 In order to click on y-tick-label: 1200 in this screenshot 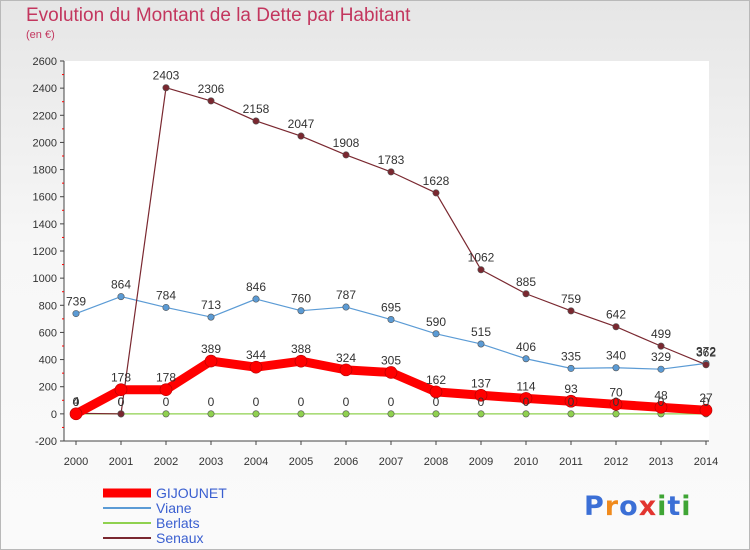, I will do `click(45, 252)`.